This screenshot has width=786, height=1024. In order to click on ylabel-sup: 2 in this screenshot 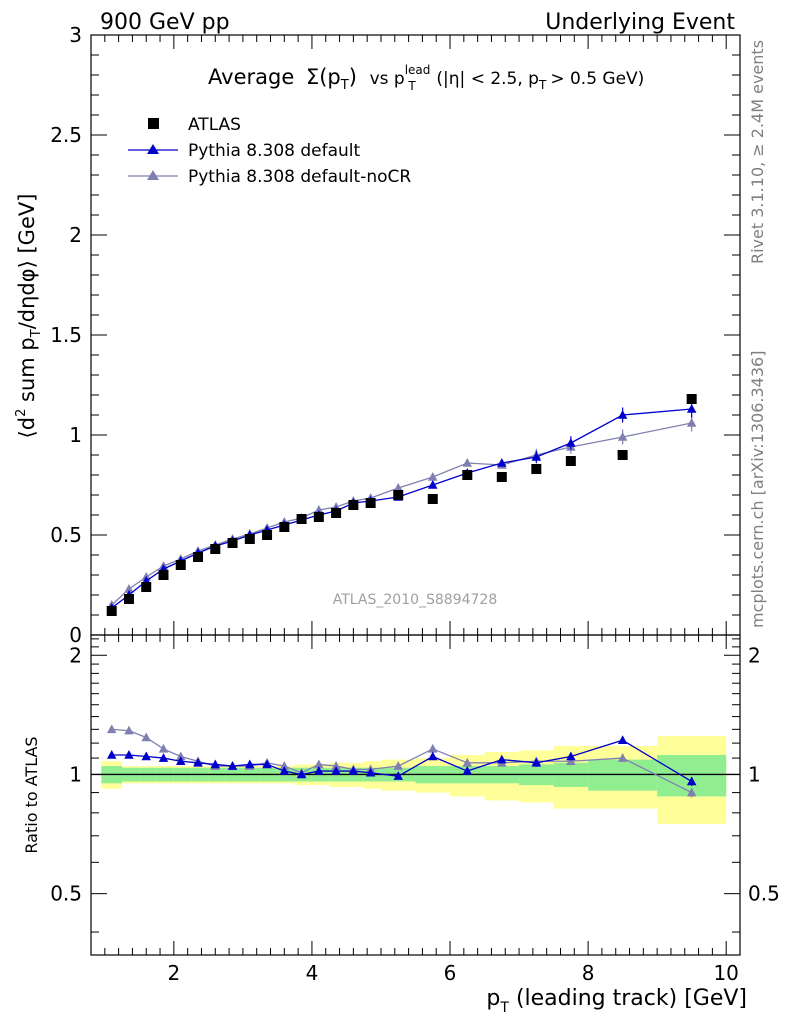, I will do `click(21, 413)`.